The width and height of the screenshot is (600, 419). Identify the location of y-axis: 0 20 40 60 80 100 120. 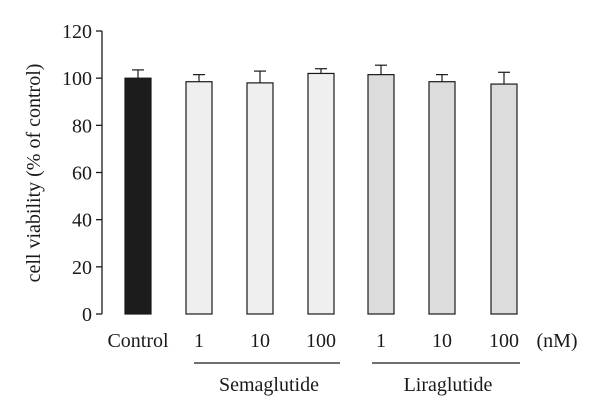
(82, 173).